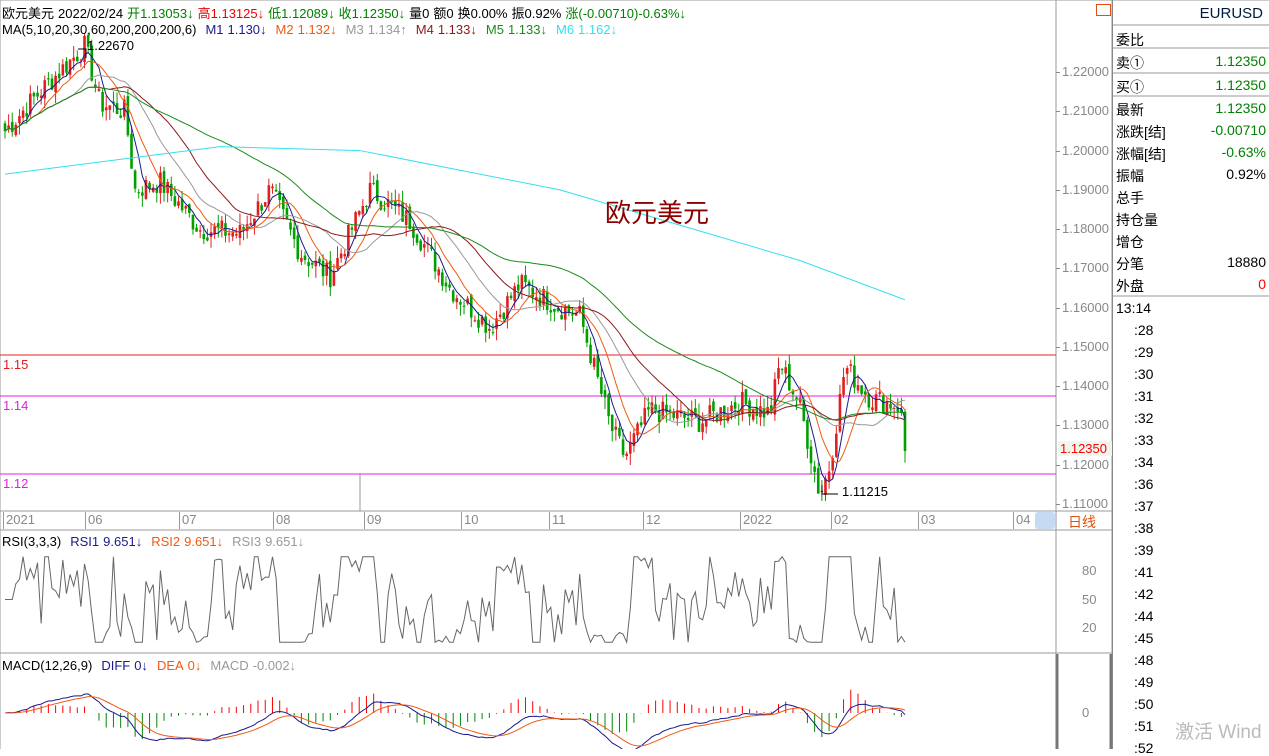 The width and height of the screenshot is (1269, 756). What do you see at coordinates (1218, 732) in the screenshot?
I see `activation-watermark: 激活 Wind` at bounding box center [1218, 732].